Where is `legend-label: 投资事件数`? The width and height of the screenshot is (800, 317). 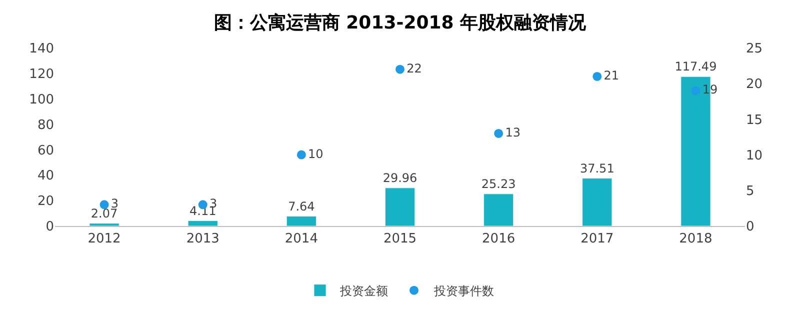 legend-label: 投资事件数 is located at coordinates (463, 291).